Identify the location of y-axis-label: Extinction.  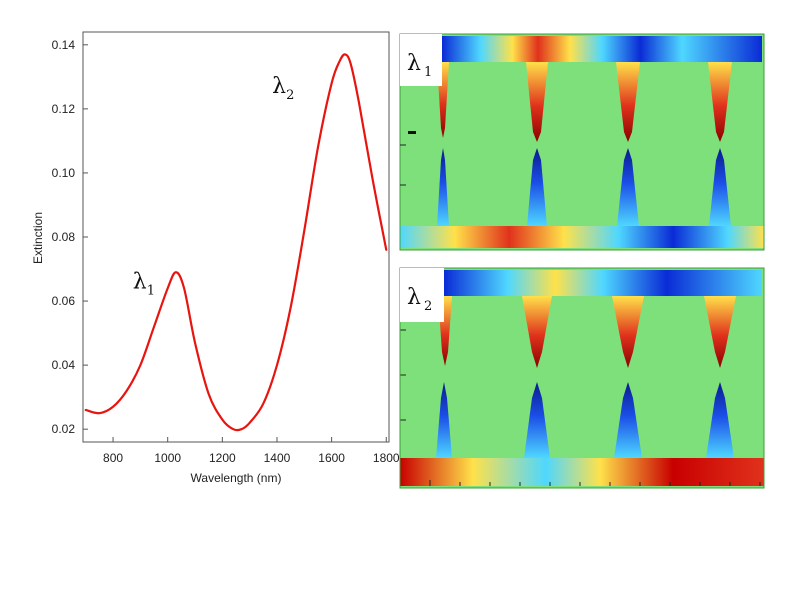
(38, 238).